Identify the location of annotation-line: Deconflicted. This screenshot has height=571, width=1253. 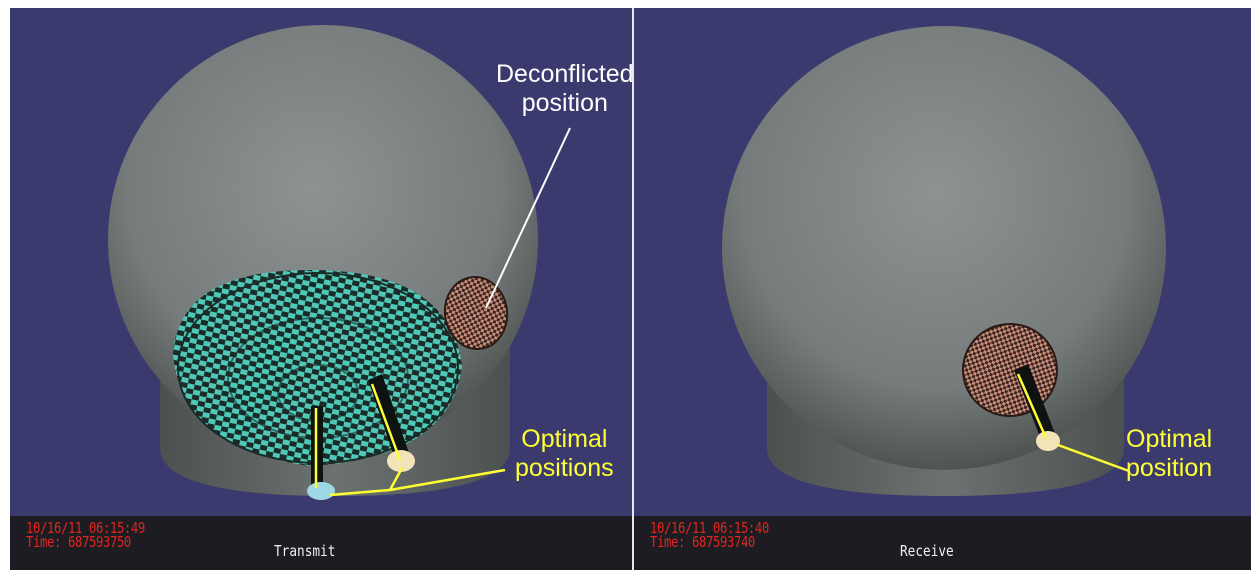
(564, 74).